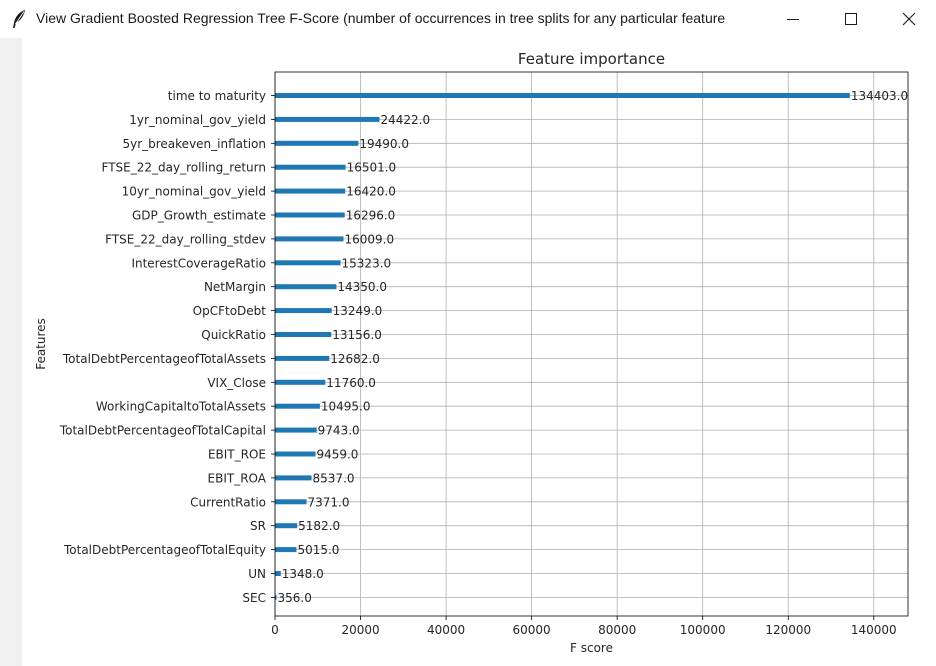 Image resolution: width=936 pixels, height=666 pixels. What do you see at coordinates (258, 526) in the screenshot?
I see `category-label: SR` at bounding box center [258, 526].